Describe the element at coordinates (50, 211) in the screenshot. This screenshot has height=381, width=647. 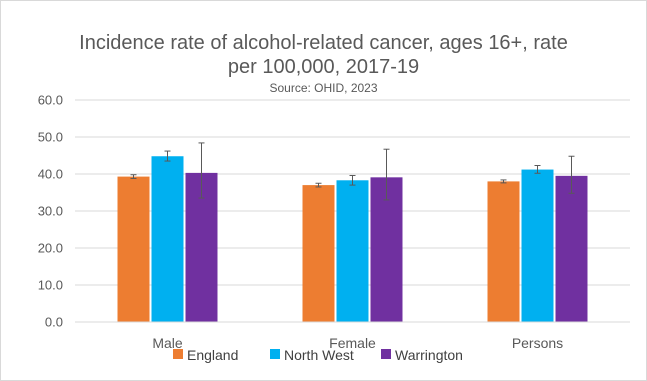
I see `y-tick-label: 30.0` at that location.